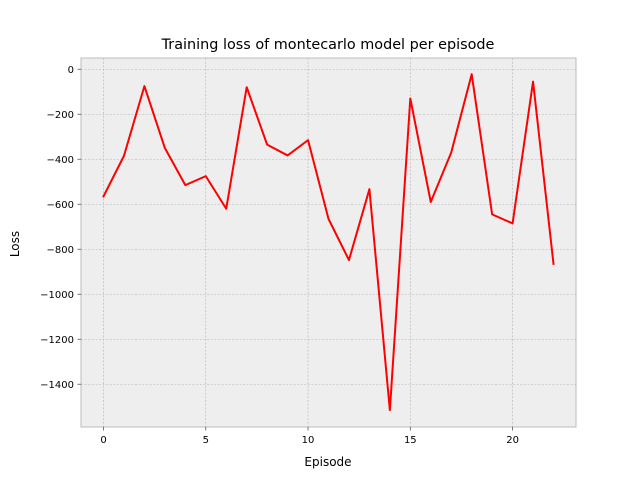 The image size is (640, 480). Describe the element at coordinates (57, 295) in the screenshot. I see `y-tick-label: −1000` at that location.